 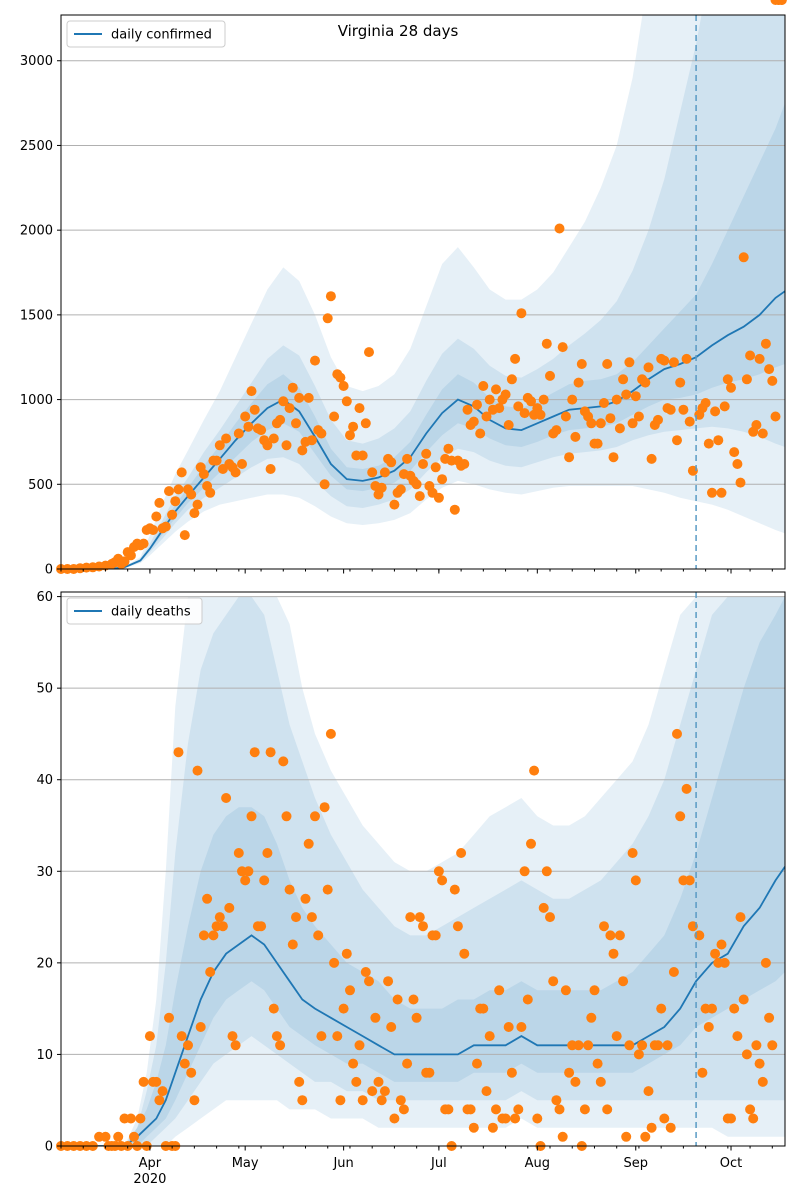 I want to click on y-tick-label: 40, so click(x=44, y=780).